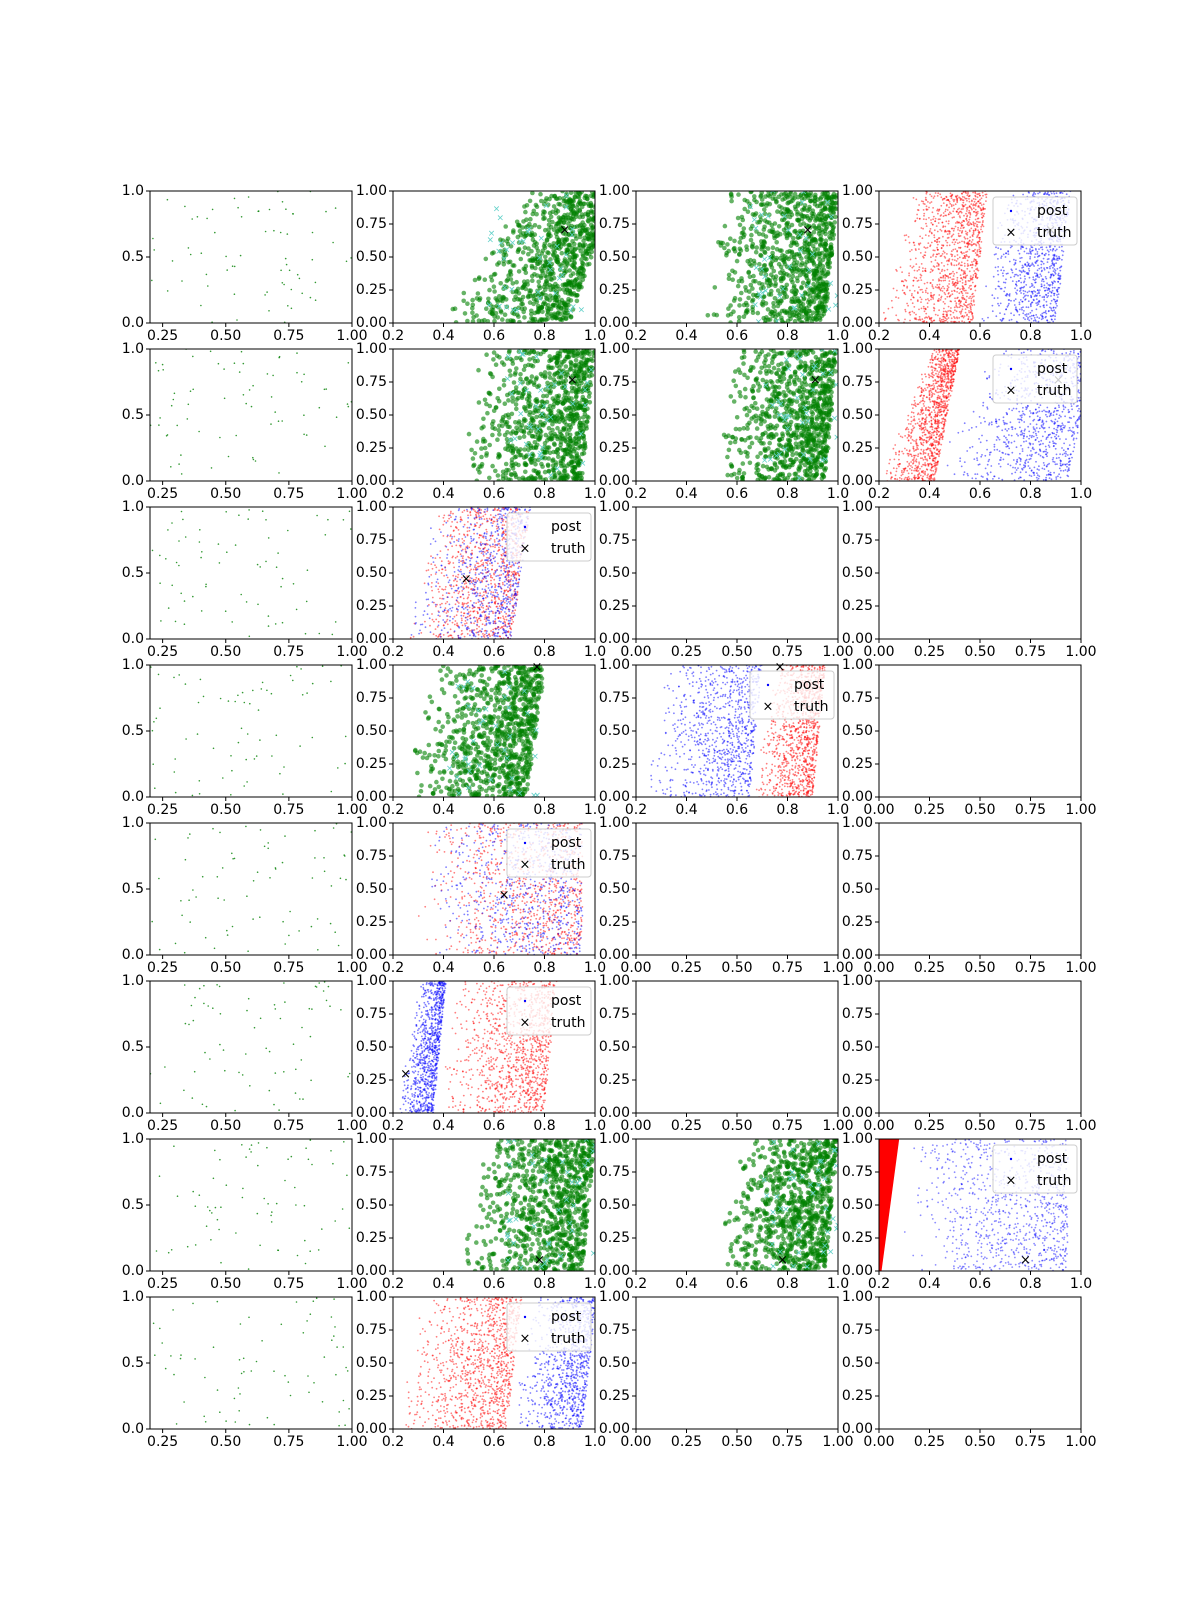  Describe the element at coordinates (838, 336) in the screenshot. I see `x-tick-label: 1.0` at that location.